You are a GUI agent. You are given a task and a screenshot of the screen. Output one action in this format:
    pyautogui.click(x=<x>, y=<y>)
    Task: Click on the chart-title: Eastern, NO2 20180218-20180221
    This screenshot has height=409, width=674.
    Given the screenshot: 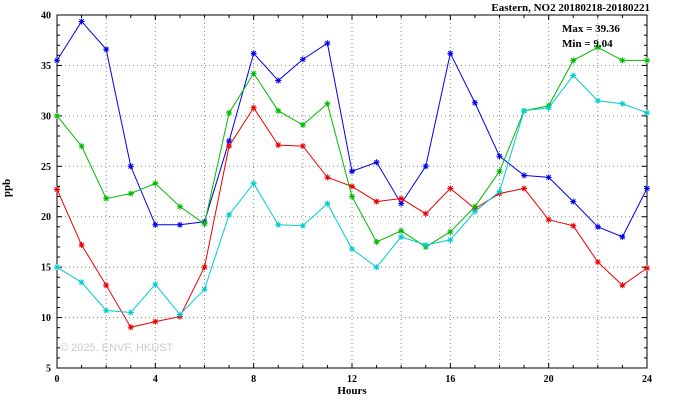 What is the action you would take?
    pyautogui.click(x=570, y=8)
    